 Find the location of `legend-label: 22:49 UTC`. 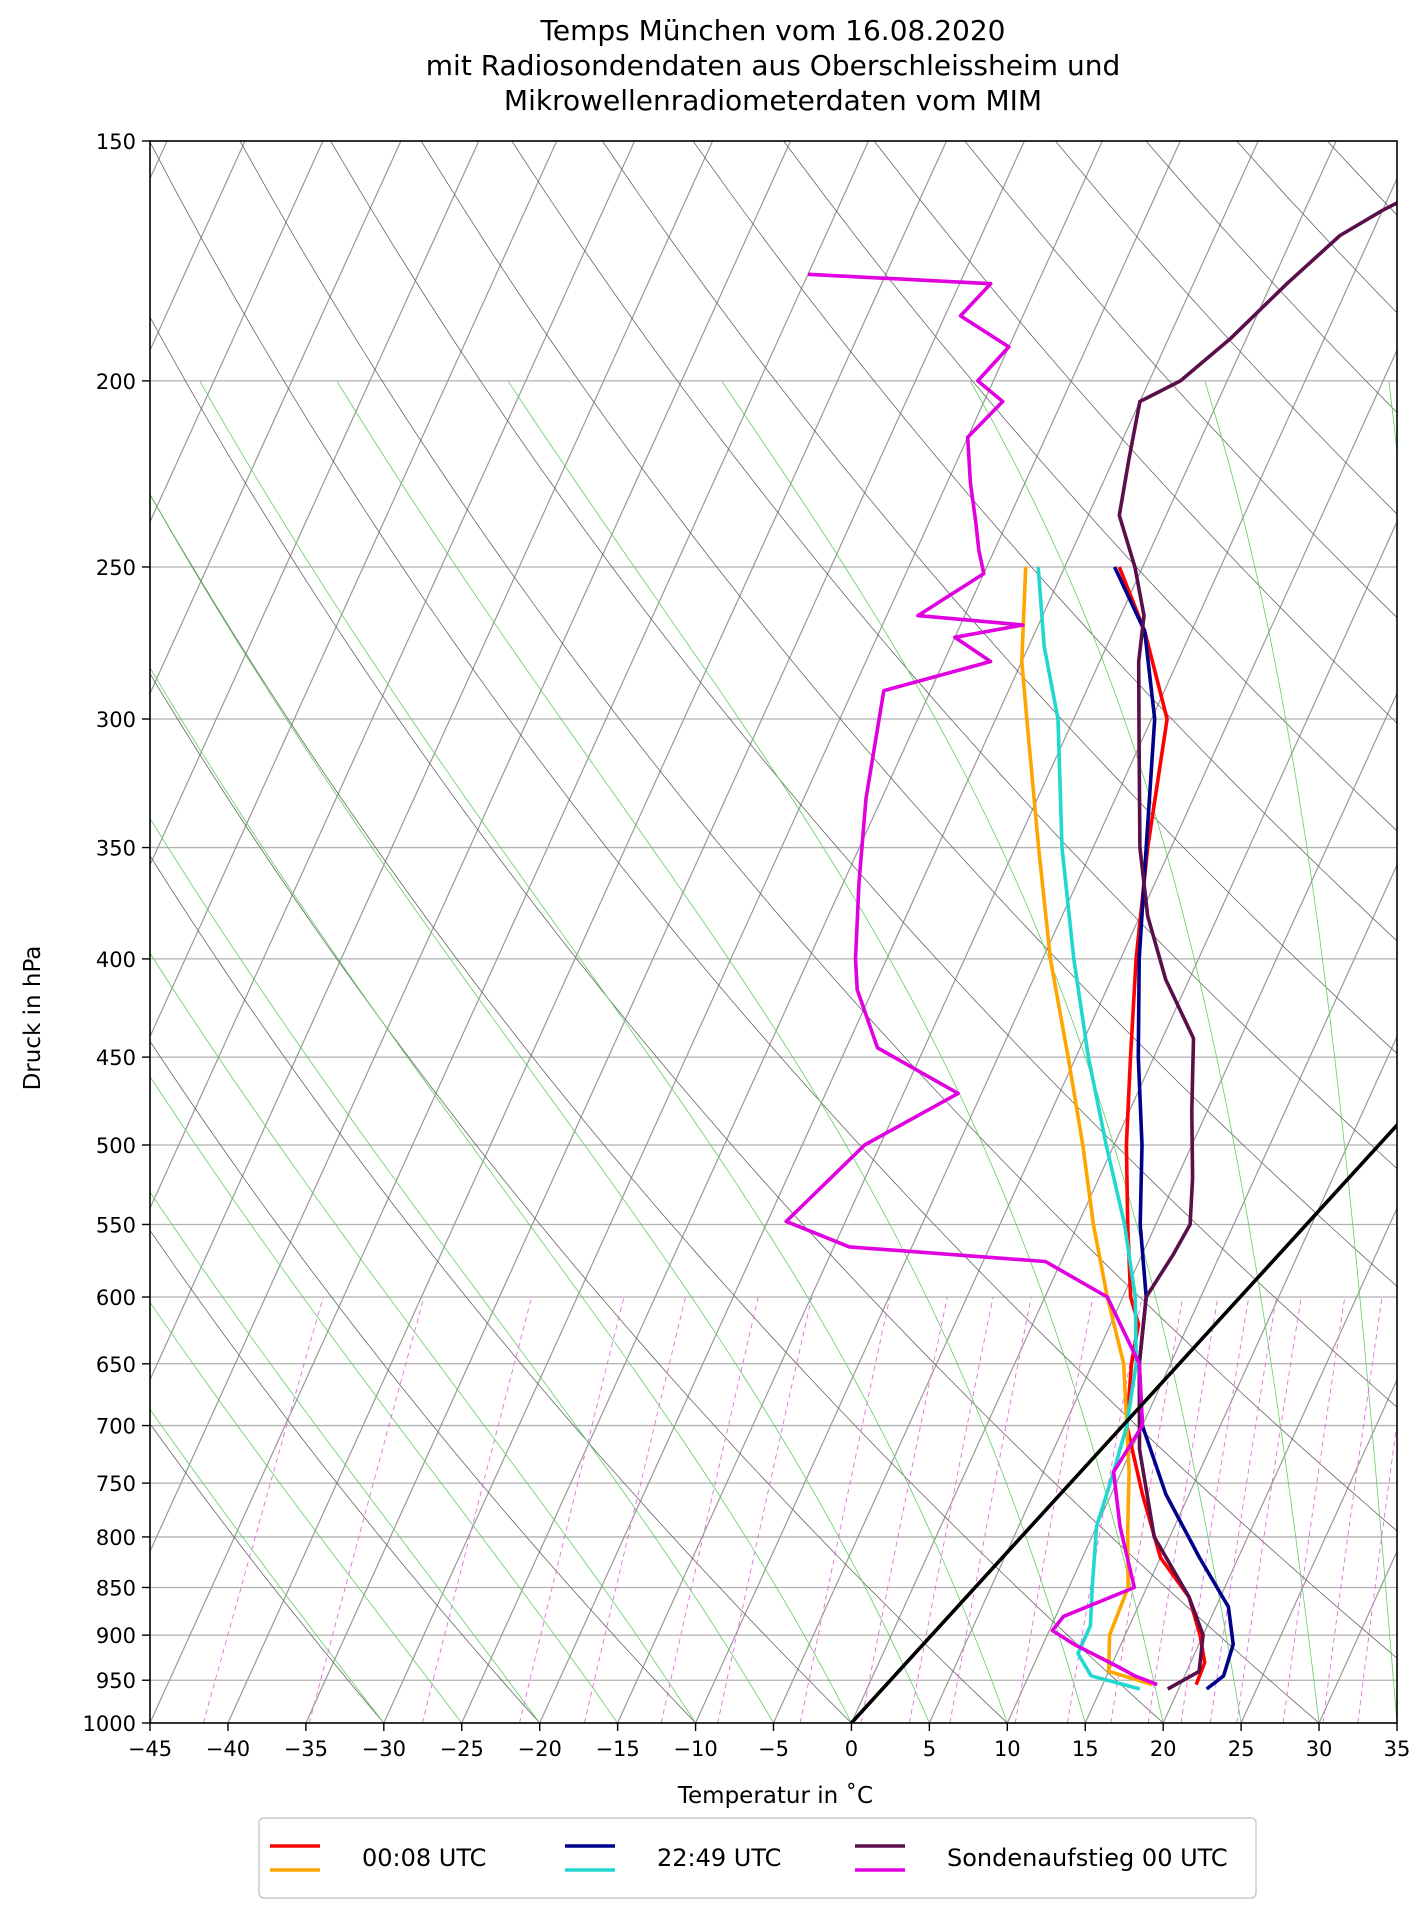

legend-label: 22:49 UTC is located at coordinates (719, 1858).